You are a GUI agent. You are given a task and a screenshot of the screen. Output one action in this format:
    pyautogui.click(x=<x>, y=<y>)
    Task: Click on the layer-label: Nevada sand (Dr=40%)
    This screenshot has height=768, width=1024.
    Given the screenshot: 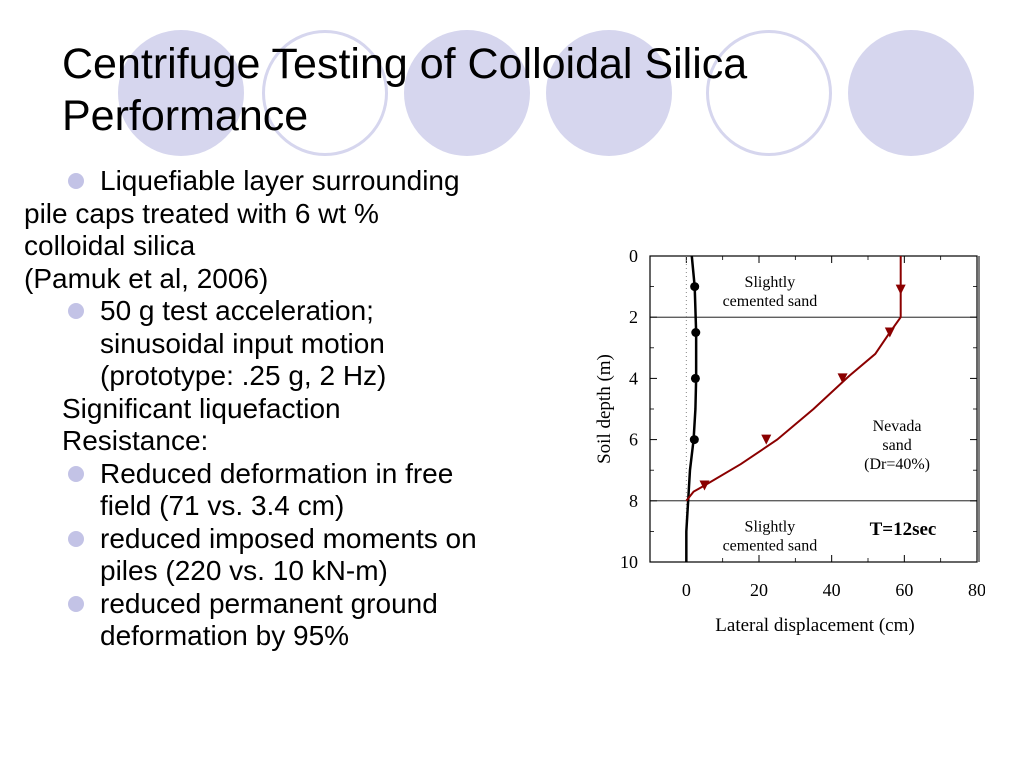 What is the action you would take?
    pyautogui.click(x=897, y=445)
    